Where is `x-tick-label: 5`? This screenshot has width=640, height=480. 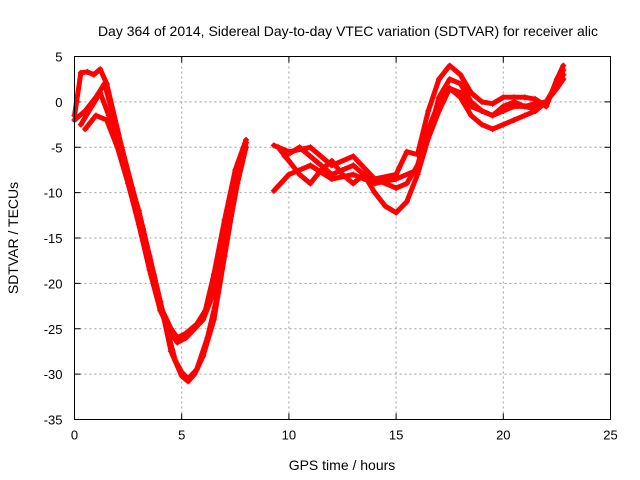
x-tick-label: 5 is located at coordinates (181, 435).